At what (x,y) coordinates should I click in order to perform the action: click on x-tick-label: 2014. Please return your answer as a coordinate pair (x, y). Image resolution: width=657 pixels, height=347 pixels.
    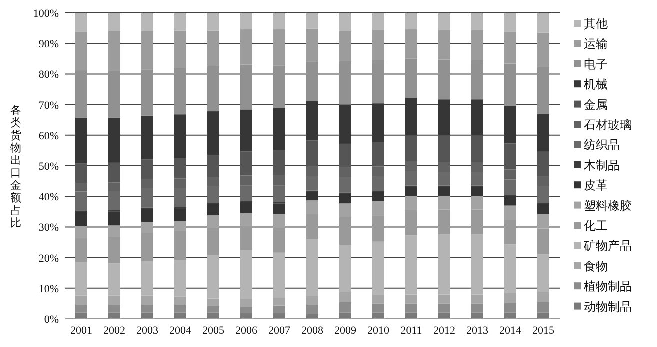
    Looking at the image, I should click on (511, 331).